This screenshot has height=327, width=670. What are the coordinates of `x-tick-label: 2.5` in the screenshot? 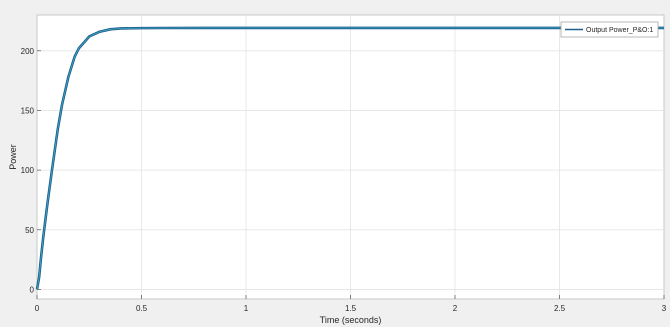 It's located at (560, 308).